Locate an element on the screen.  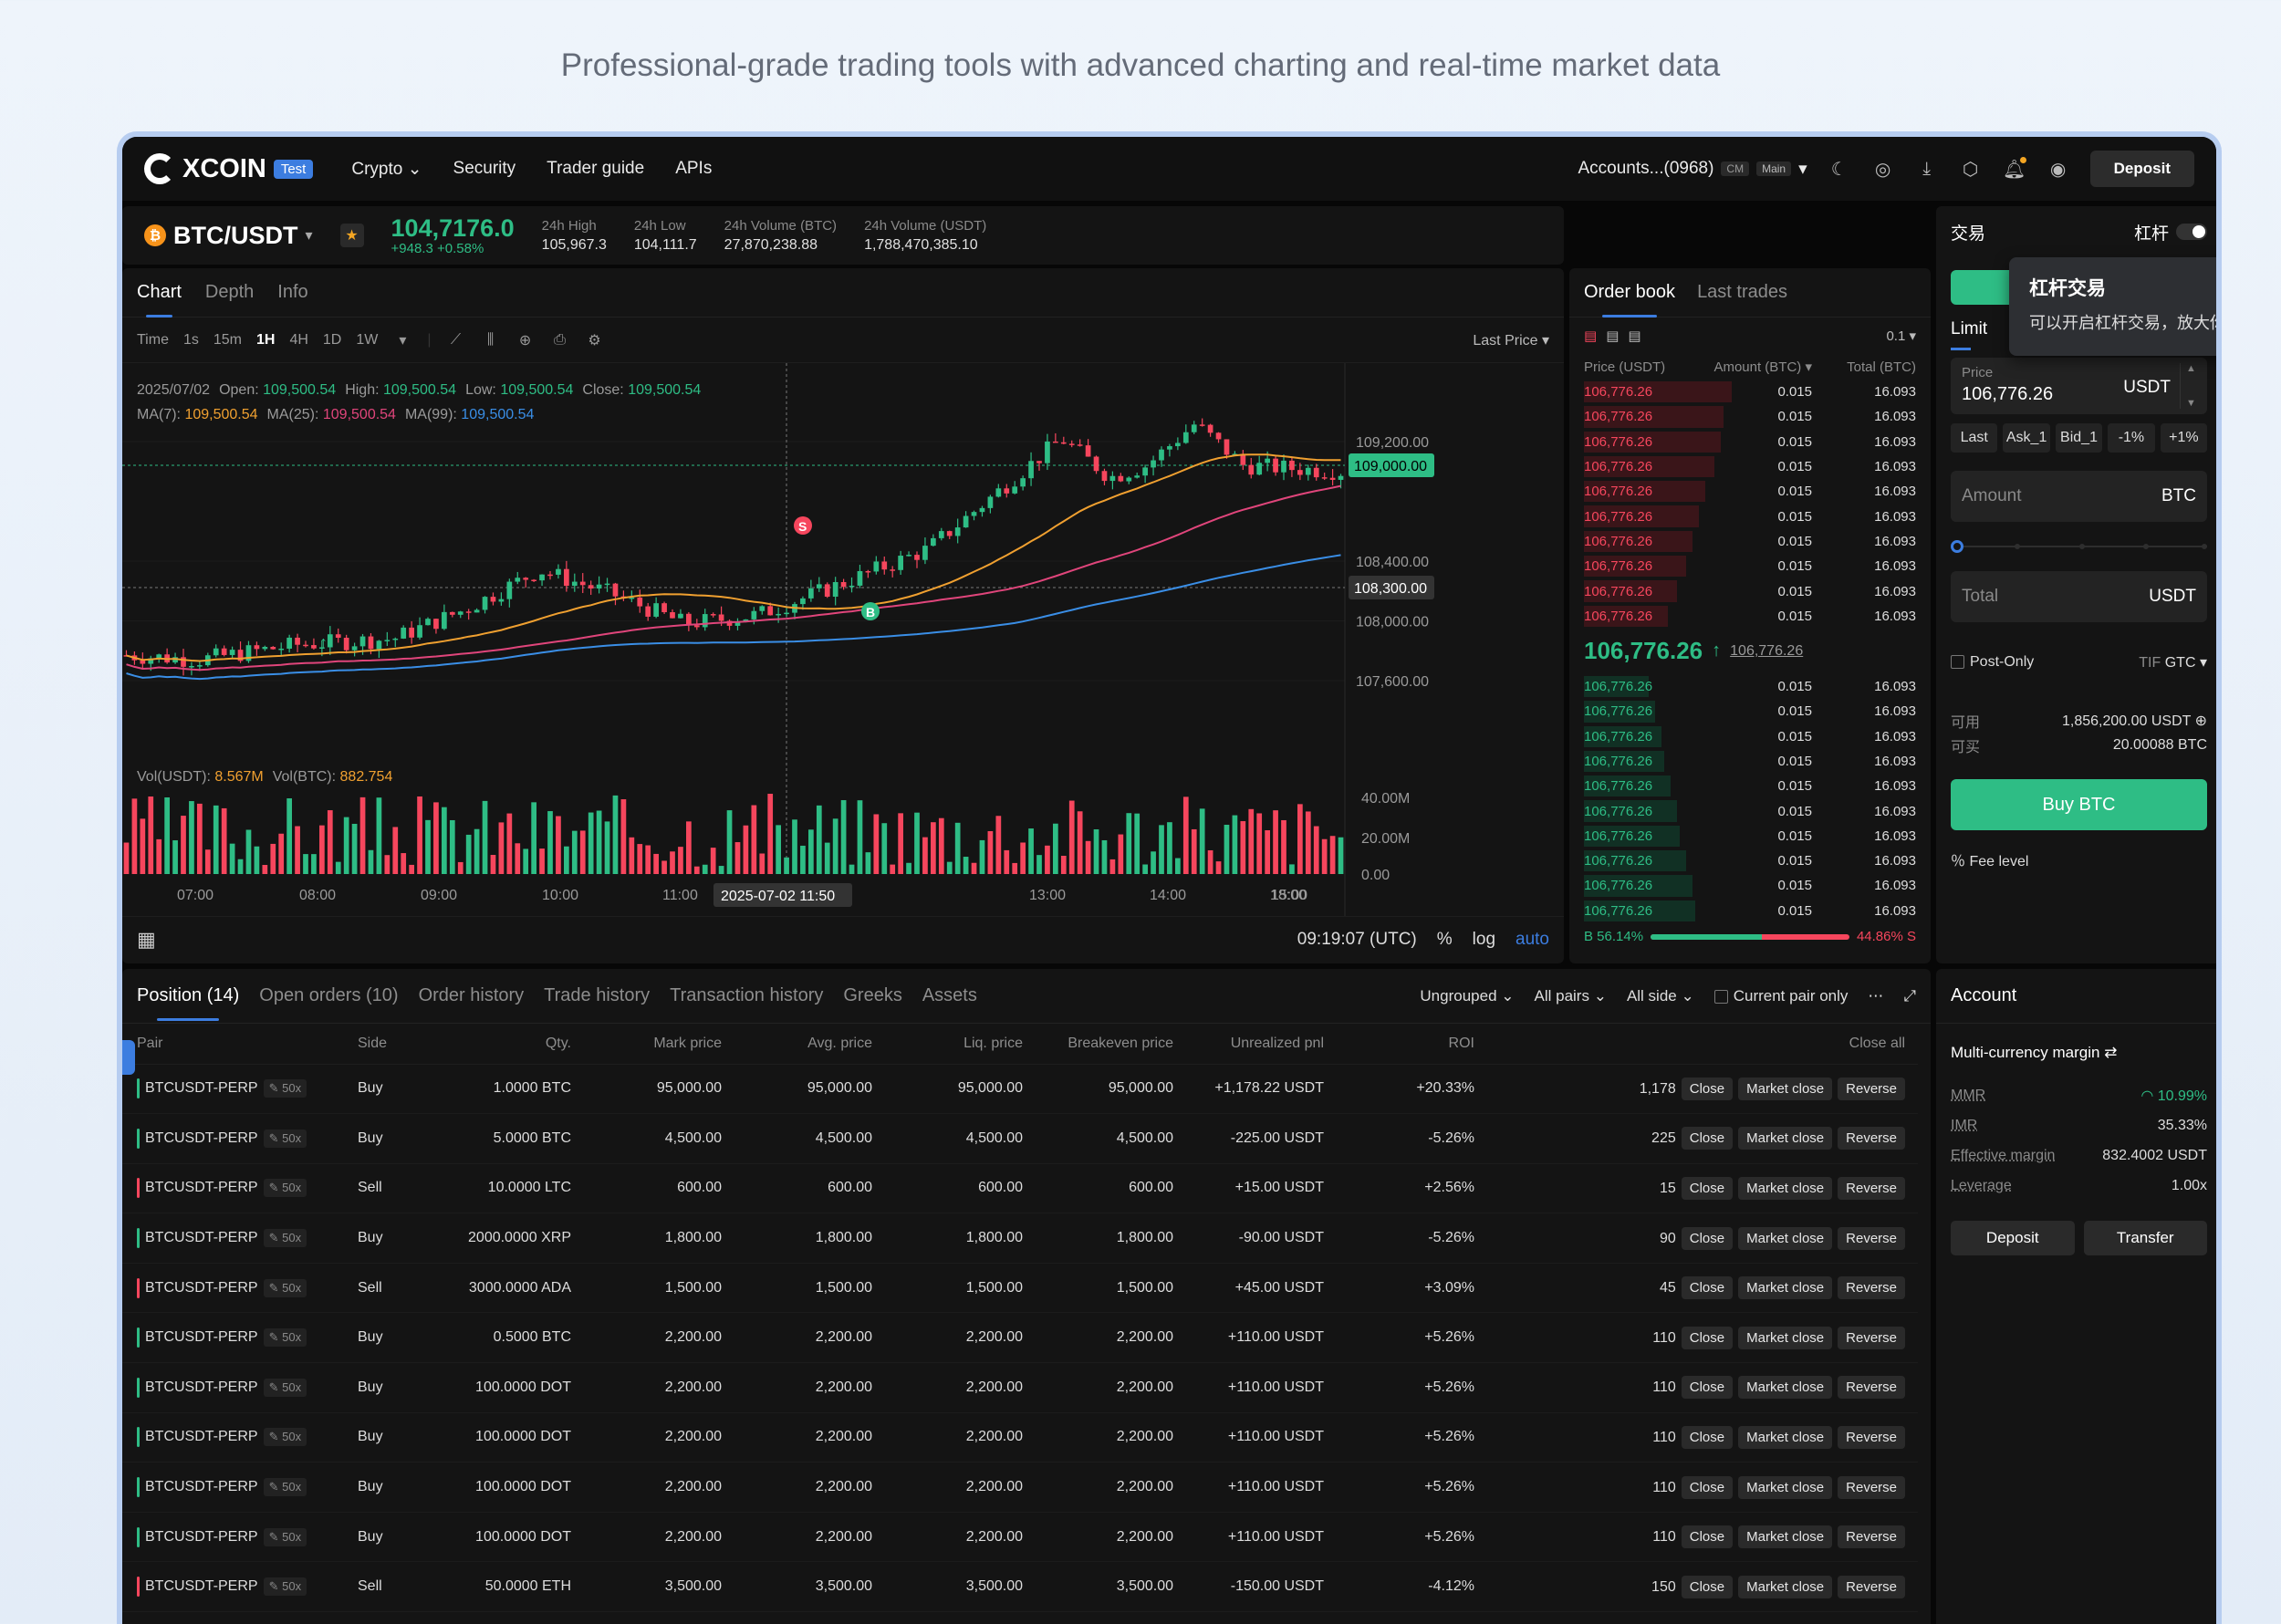
price-field: Price 106,776.26 USDT ▲ ▼ is located at coordinates (2079, 386).